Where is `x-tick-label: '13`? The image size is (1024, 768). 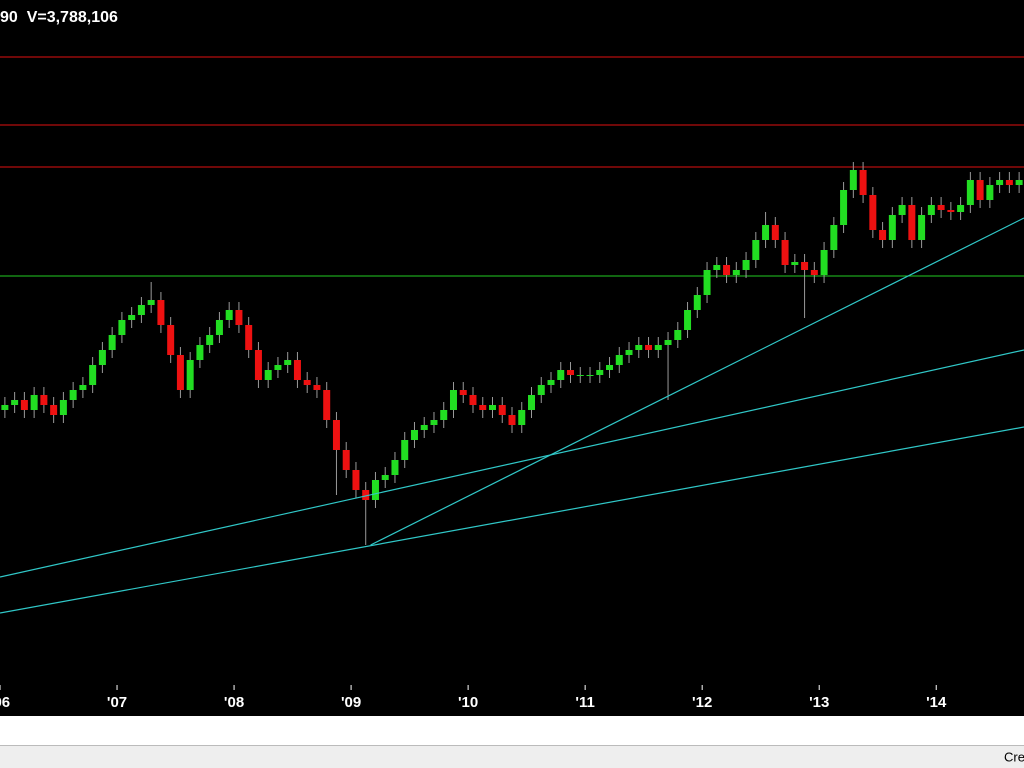 x-tick-label: '13 is located at coordinates (819, 702).